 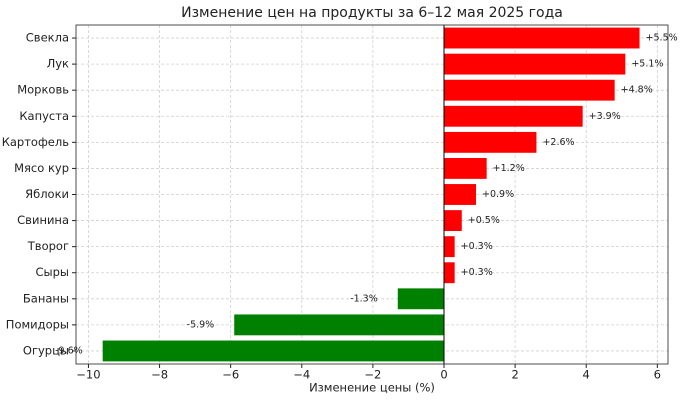 What do you see at coordinates (301, 375) in the screenshot?
I see `x-tick-label: −4` at bounding box center [301, 375].